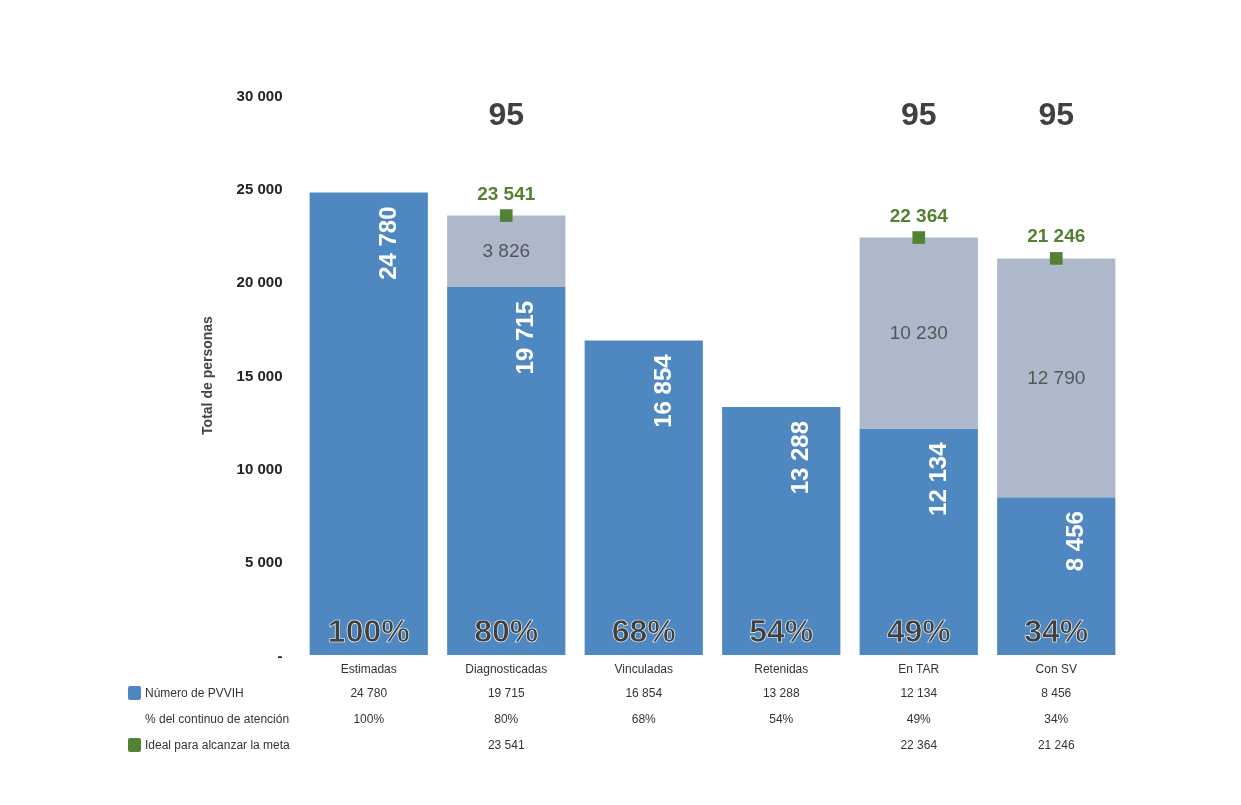 This screenshot has height=805, width=1241. I want to click on text: 21 246, so click(1056, 236).